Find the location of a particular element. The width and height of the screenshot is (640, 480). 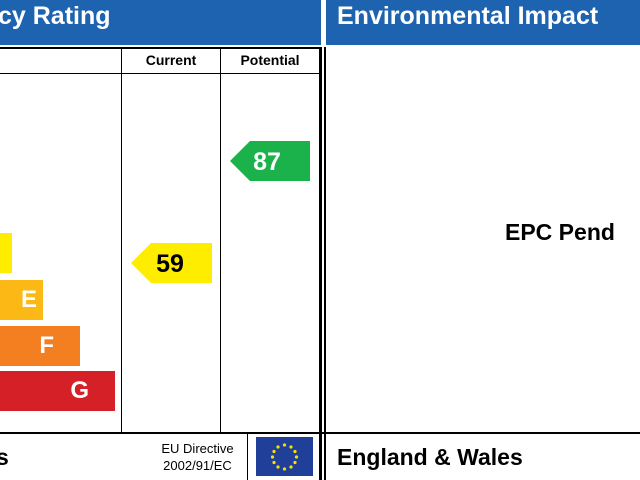

title: Environmental Impact is located at coordinates (468, 16).